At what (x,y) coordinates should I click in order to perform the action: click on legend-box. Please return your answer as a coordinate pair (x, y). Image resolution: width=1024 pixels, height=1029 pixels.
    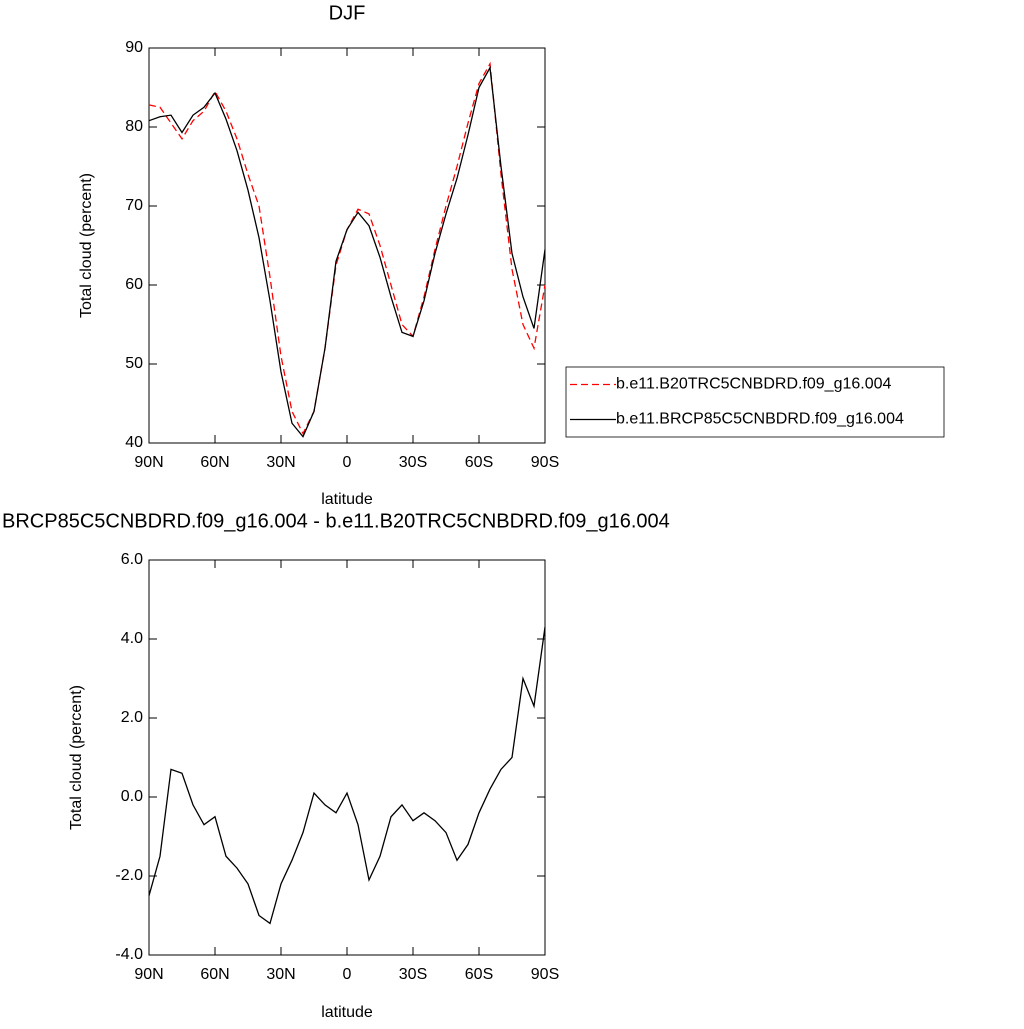
    Looking at the image, I should click on (755, 402).